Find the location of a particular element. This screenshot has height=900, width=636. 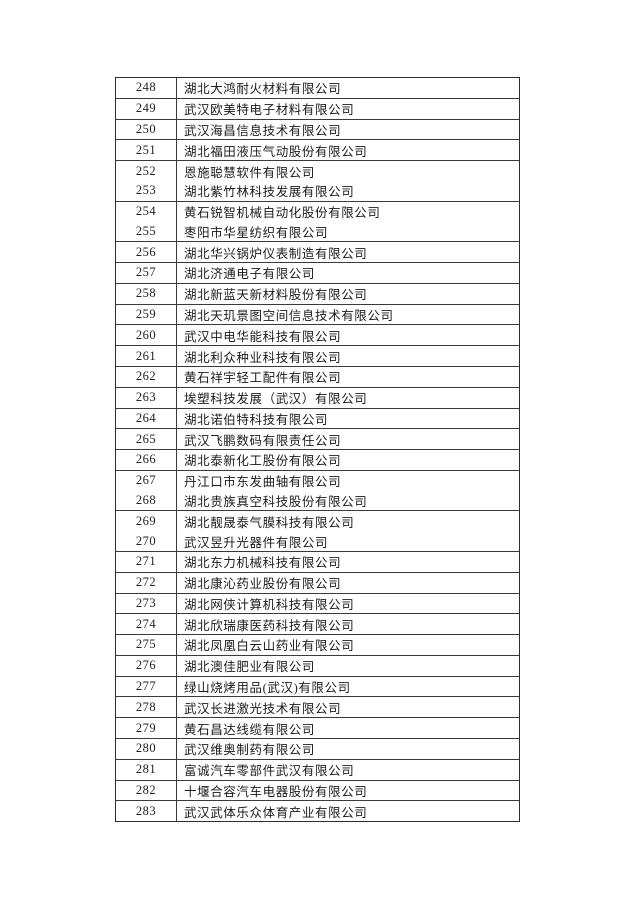

row-number-cell: 283 is located at coordinates (146, 810).